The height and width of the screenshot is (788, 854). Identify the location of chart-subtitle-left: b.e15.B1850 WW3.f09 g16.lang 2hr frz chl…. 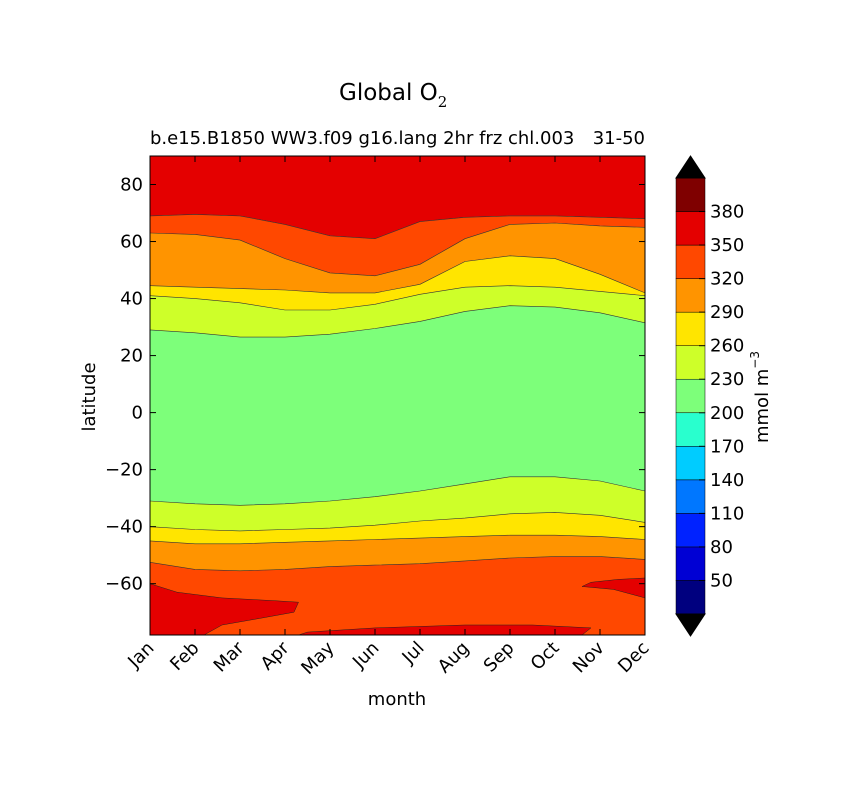
(362, 138).